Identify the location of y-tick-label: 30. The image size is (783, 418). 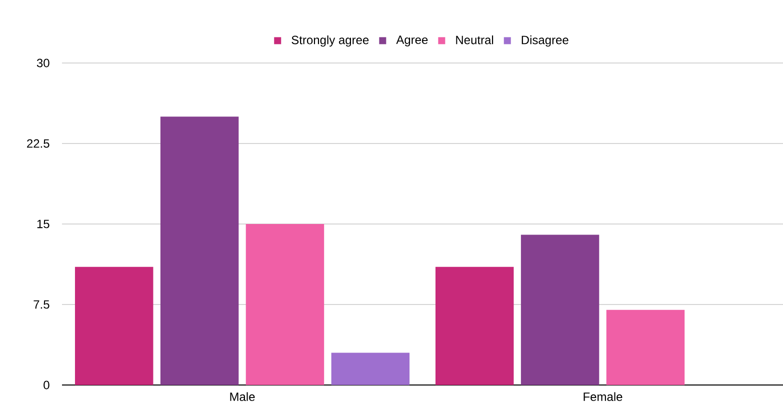
(43, 63).